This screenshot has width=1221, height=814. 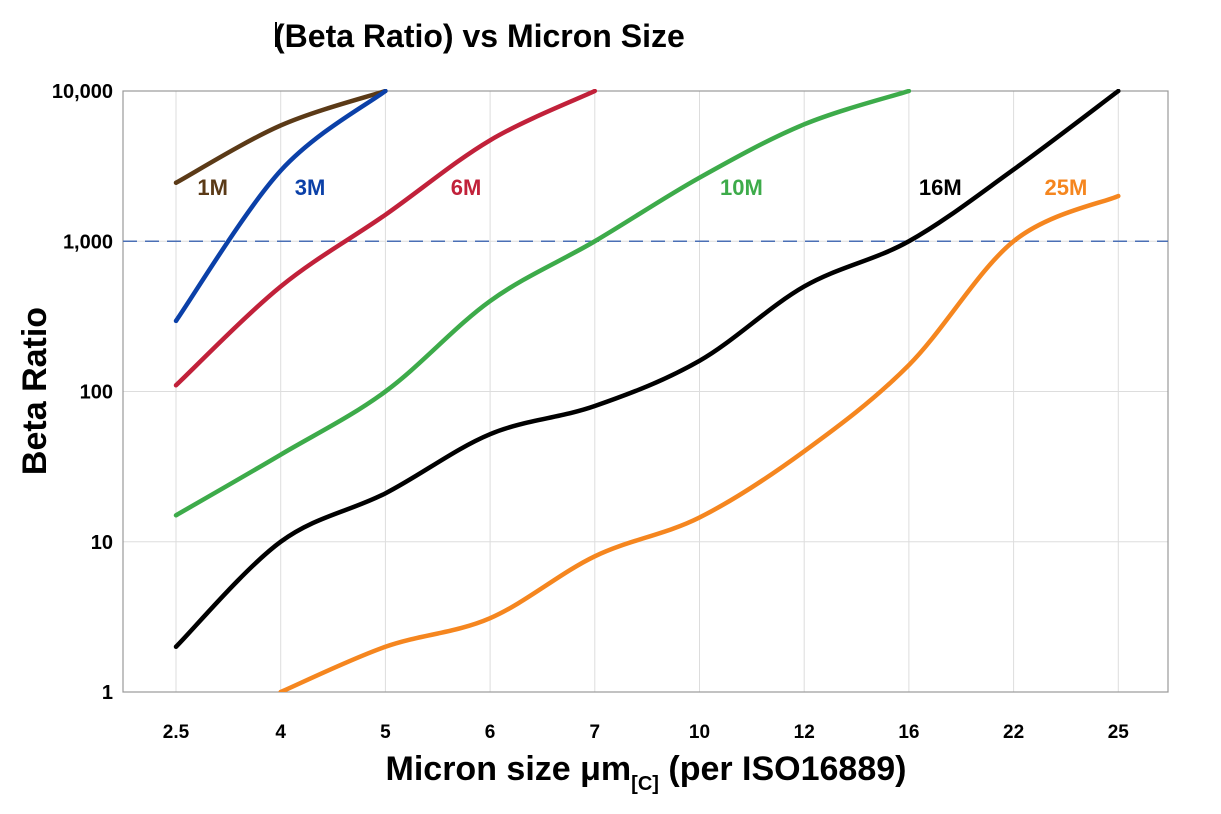 What do you see at coordinates (490, 732) in the screenshot?
I see `x-tick-label: 6` at bounding box center [490, 732].